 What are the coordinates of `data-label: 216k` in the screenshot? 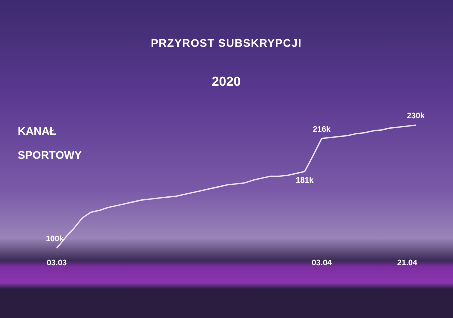 It's located at (322, 129).